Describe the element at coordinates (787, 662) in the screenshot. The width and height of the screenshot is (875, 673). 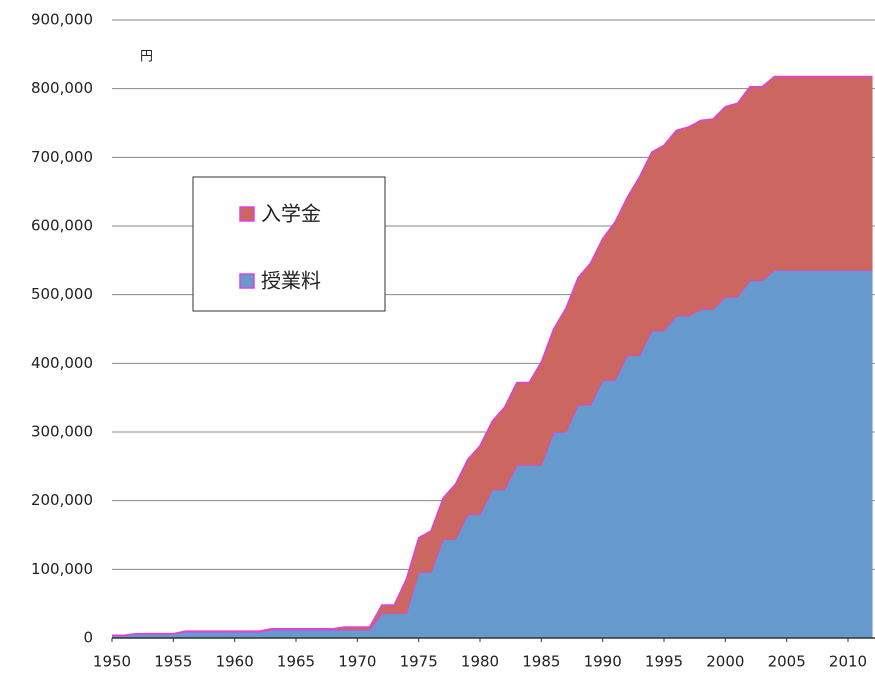
I see `x-tick-label: 2005` at that location.